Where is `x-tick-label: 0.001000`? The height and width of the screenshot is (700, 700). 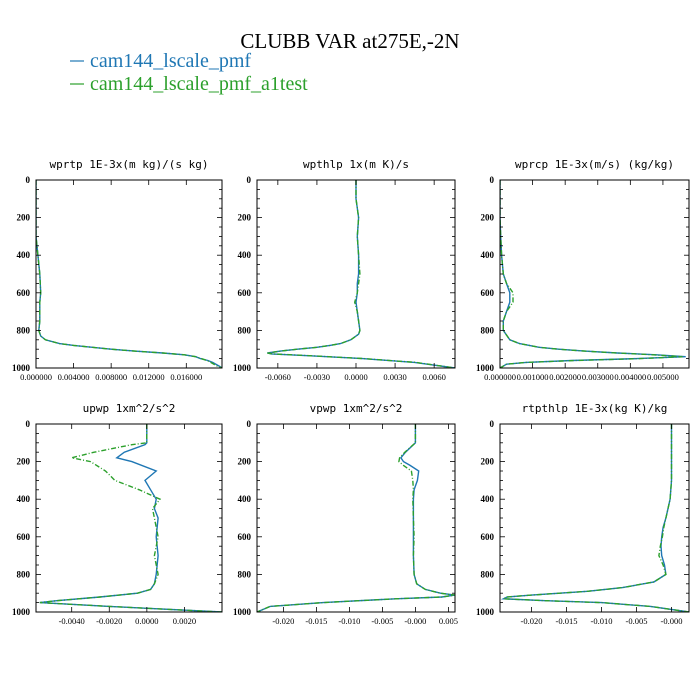 x-tick-label: 0.001000 is located at coordinates (533, 377).